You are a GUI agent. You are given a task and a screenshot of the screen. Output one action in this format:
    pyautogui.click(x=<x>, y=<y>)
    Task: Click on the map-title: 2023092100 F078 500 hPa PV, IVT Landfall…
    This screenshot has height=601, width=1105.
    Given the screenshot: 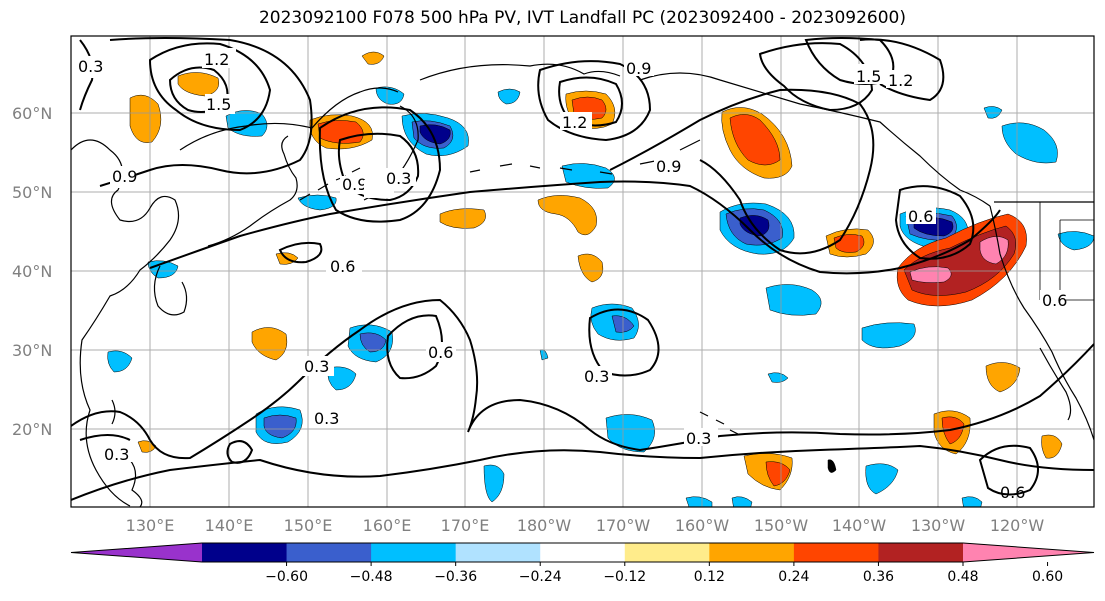 What is the action you would take?
    pyautogui.click(x=582, y=18)
    